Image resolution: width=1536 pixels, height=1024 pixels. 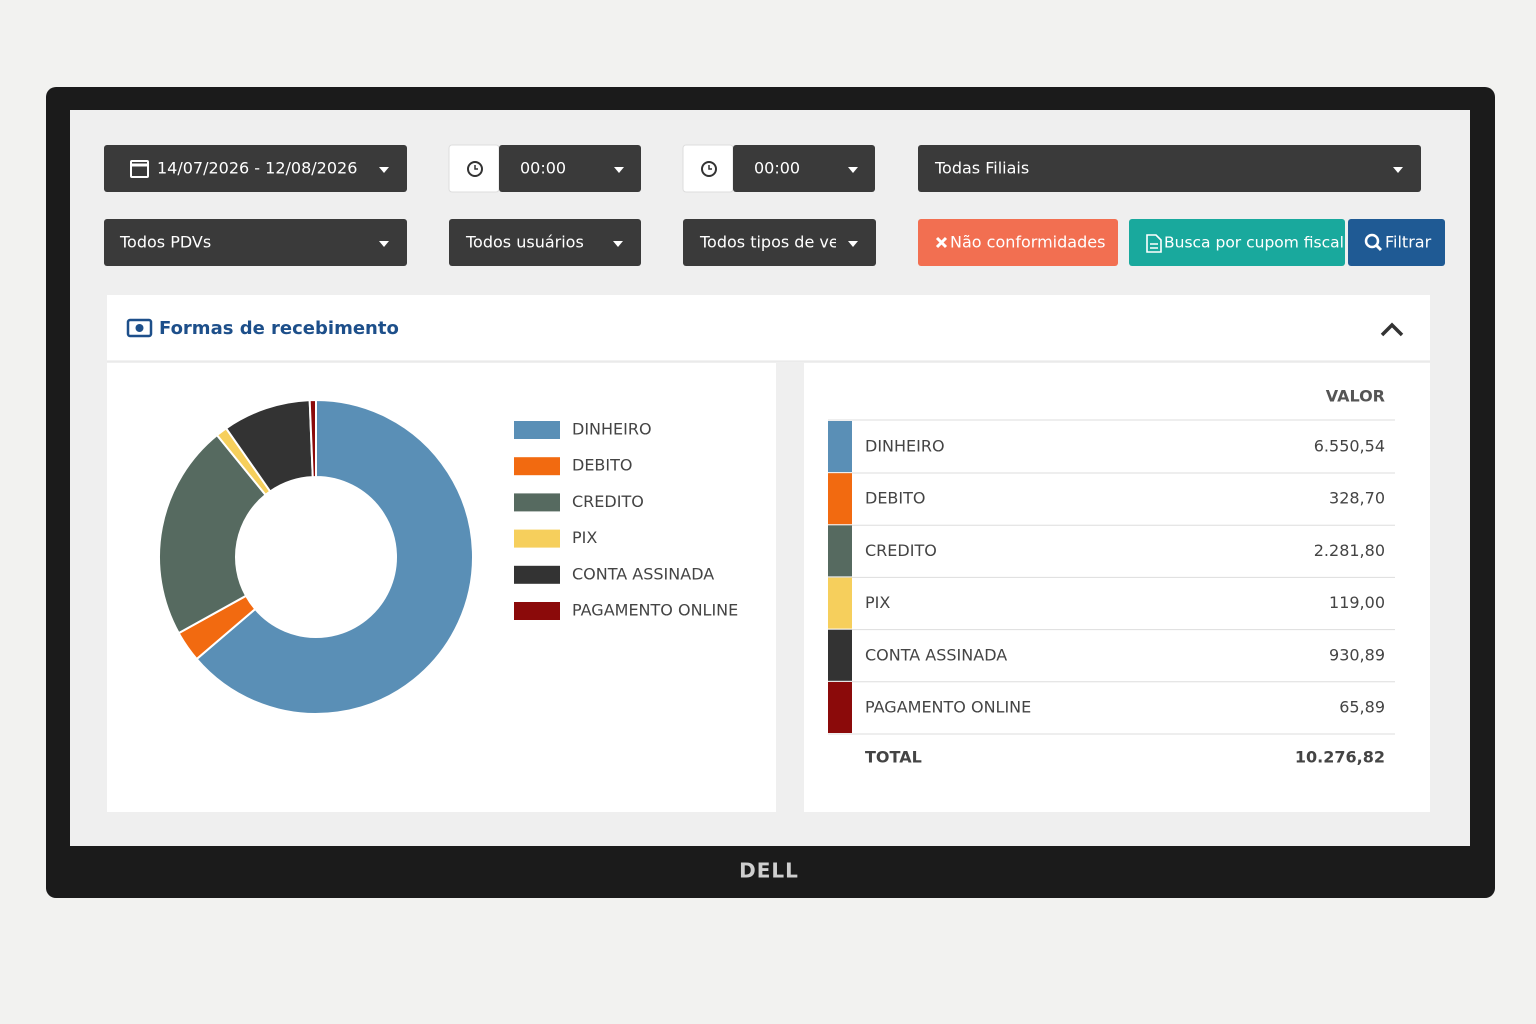 I want to click on branch-select, so click(x=1169, y=168).